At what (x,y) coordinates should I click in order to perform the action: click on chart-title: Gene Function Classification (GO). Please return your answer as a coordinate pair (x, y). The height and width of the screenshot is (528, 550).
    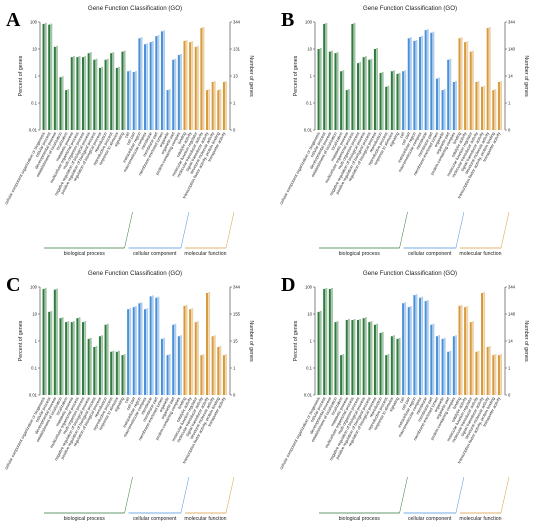
    Looking at the image, I should click on (135, 273).